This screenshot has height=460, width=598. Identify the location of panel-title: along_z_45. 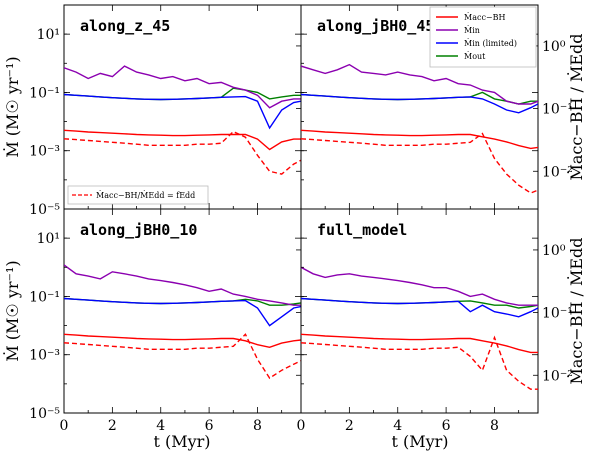
(125, 26).